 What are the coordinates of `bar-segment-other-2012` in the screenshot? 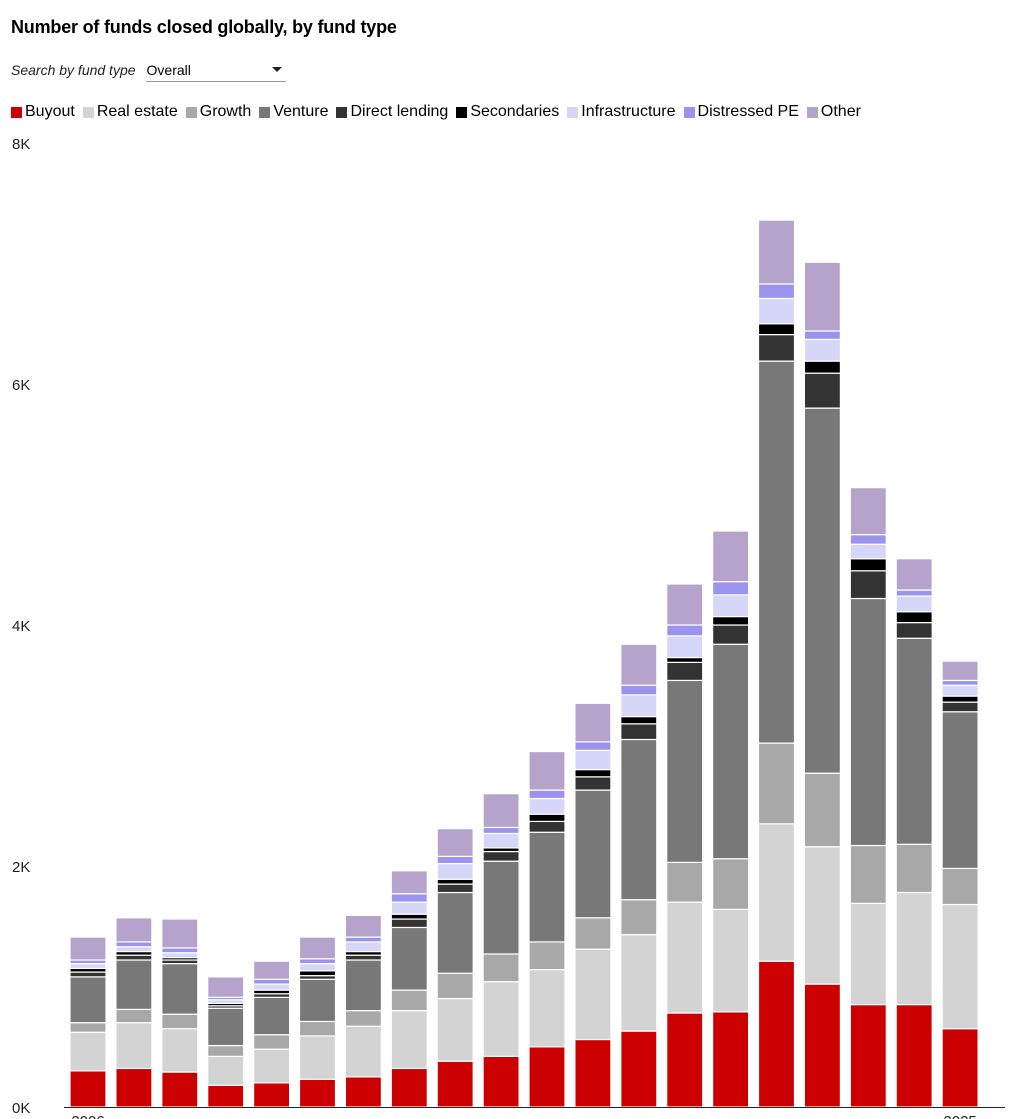 It's located at (363, 926).